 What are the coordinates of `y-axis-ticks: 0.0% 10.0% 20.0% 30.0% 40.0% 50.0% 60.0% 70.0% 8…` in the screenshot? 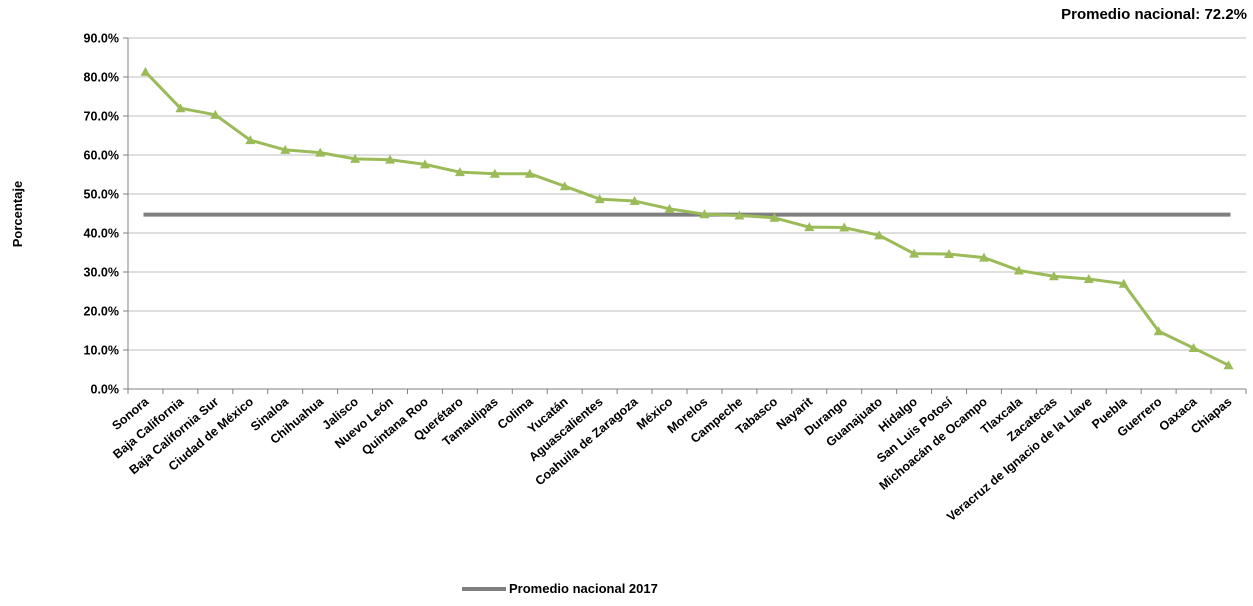 It's located at (106, 214).